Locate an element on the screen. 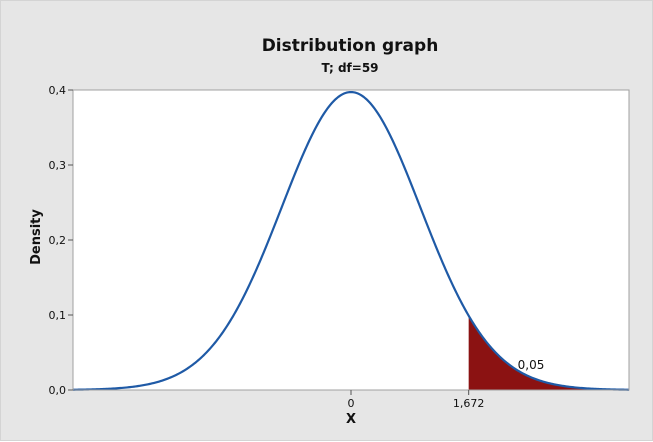  shaded-tail-region is located at coordinates (548, 352).